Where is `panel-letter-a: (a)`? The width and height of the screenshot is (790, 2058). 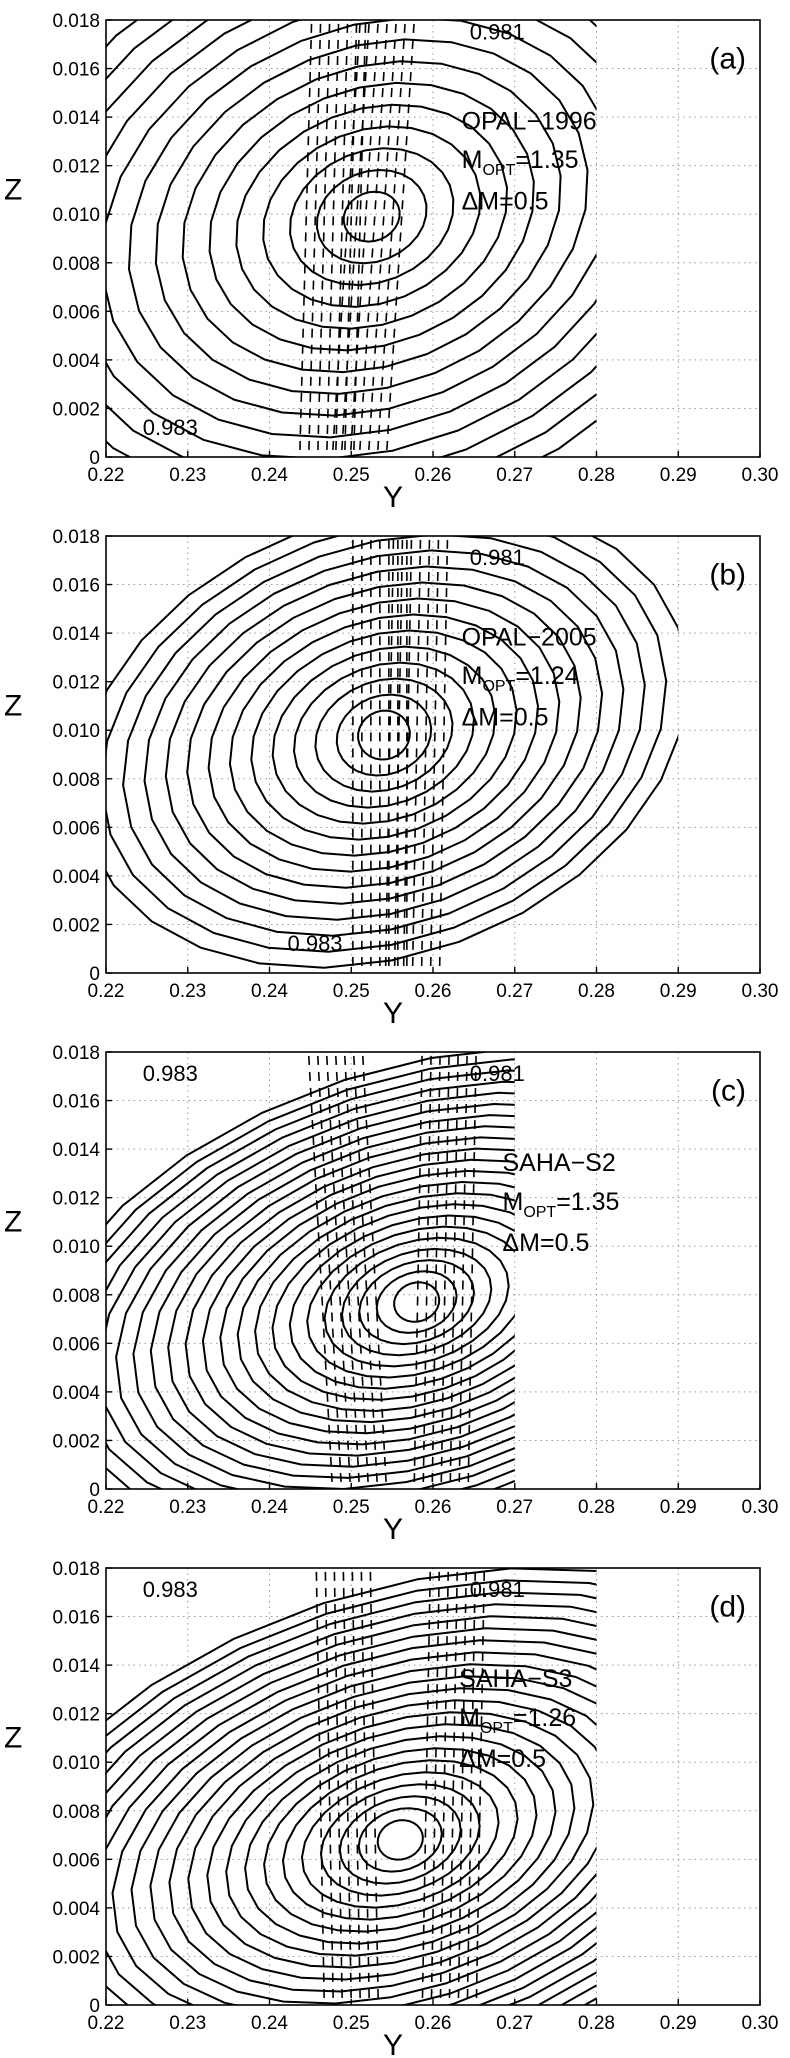
panel-letter-a: (a) is located at coordinates (727, 59).